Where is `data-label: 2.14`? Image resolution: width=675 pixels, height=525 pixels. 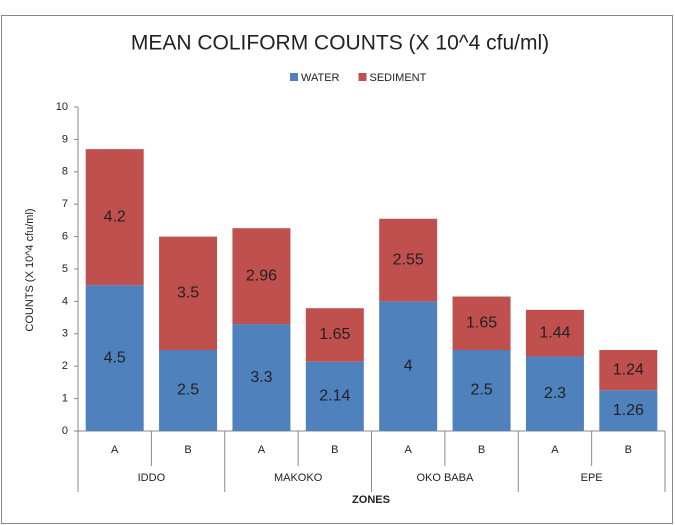
data-label: 2.14 is located at coordinates (334, 396).